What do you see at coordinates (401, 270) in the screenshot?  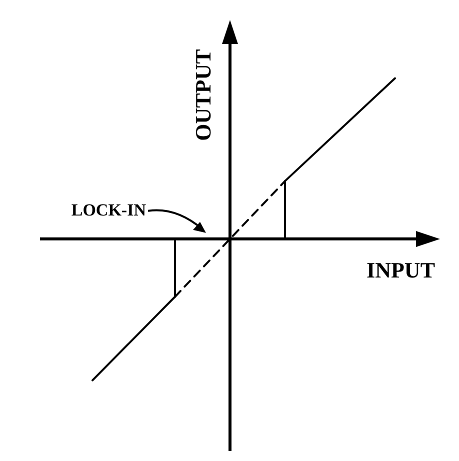 I see `x-axis-title: INPUT` at bounding box center [401, 270].